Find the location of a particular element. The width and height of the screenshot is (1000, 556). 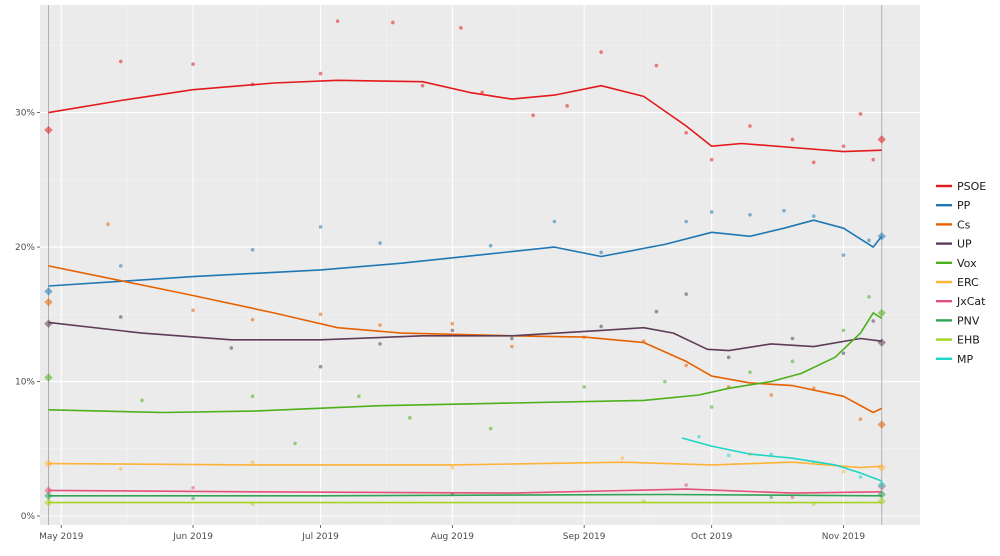

erc-election-nov-marker is located at coordinates (881, 467).